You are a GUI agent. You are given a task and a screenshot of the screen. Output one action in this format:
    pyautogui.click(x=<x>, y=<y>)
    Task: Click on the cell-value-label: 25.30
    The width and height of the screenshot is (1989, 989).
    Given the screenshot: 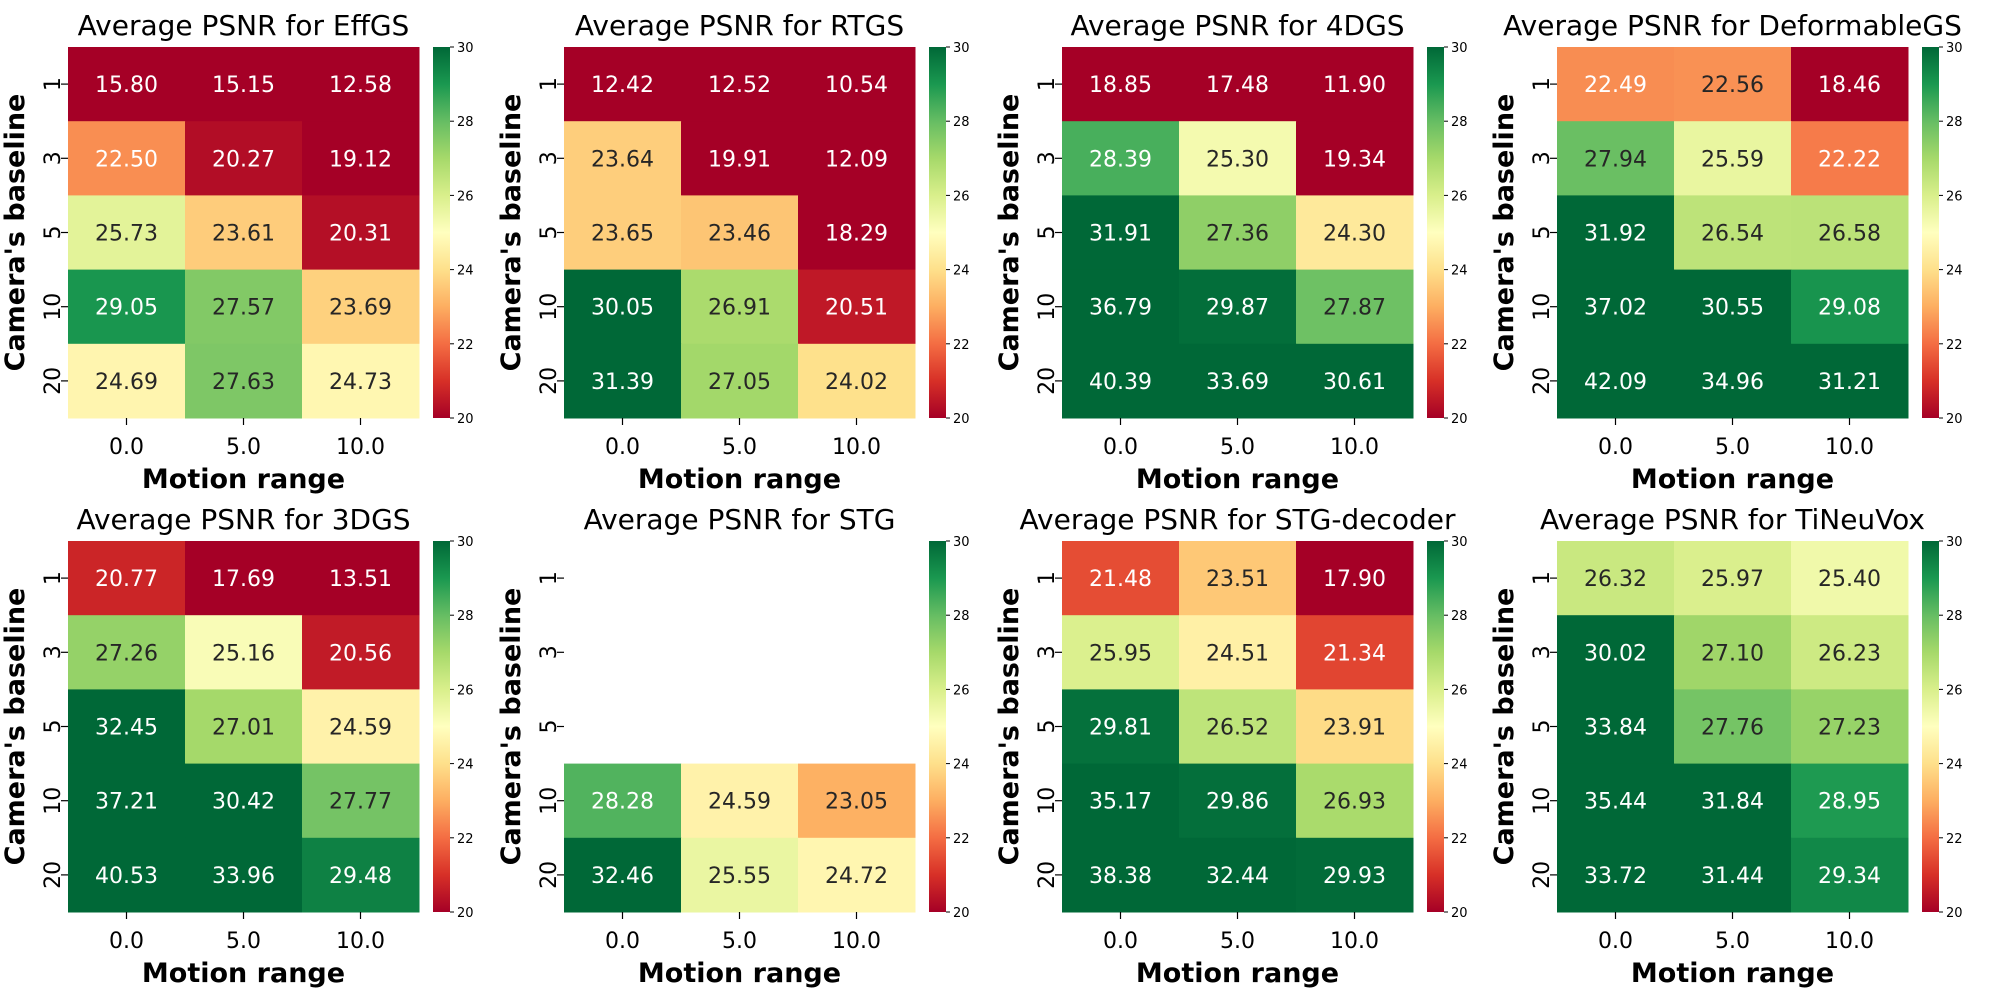 What is the action you would take?
    pyautogui.click(x=1237, y=159)
    